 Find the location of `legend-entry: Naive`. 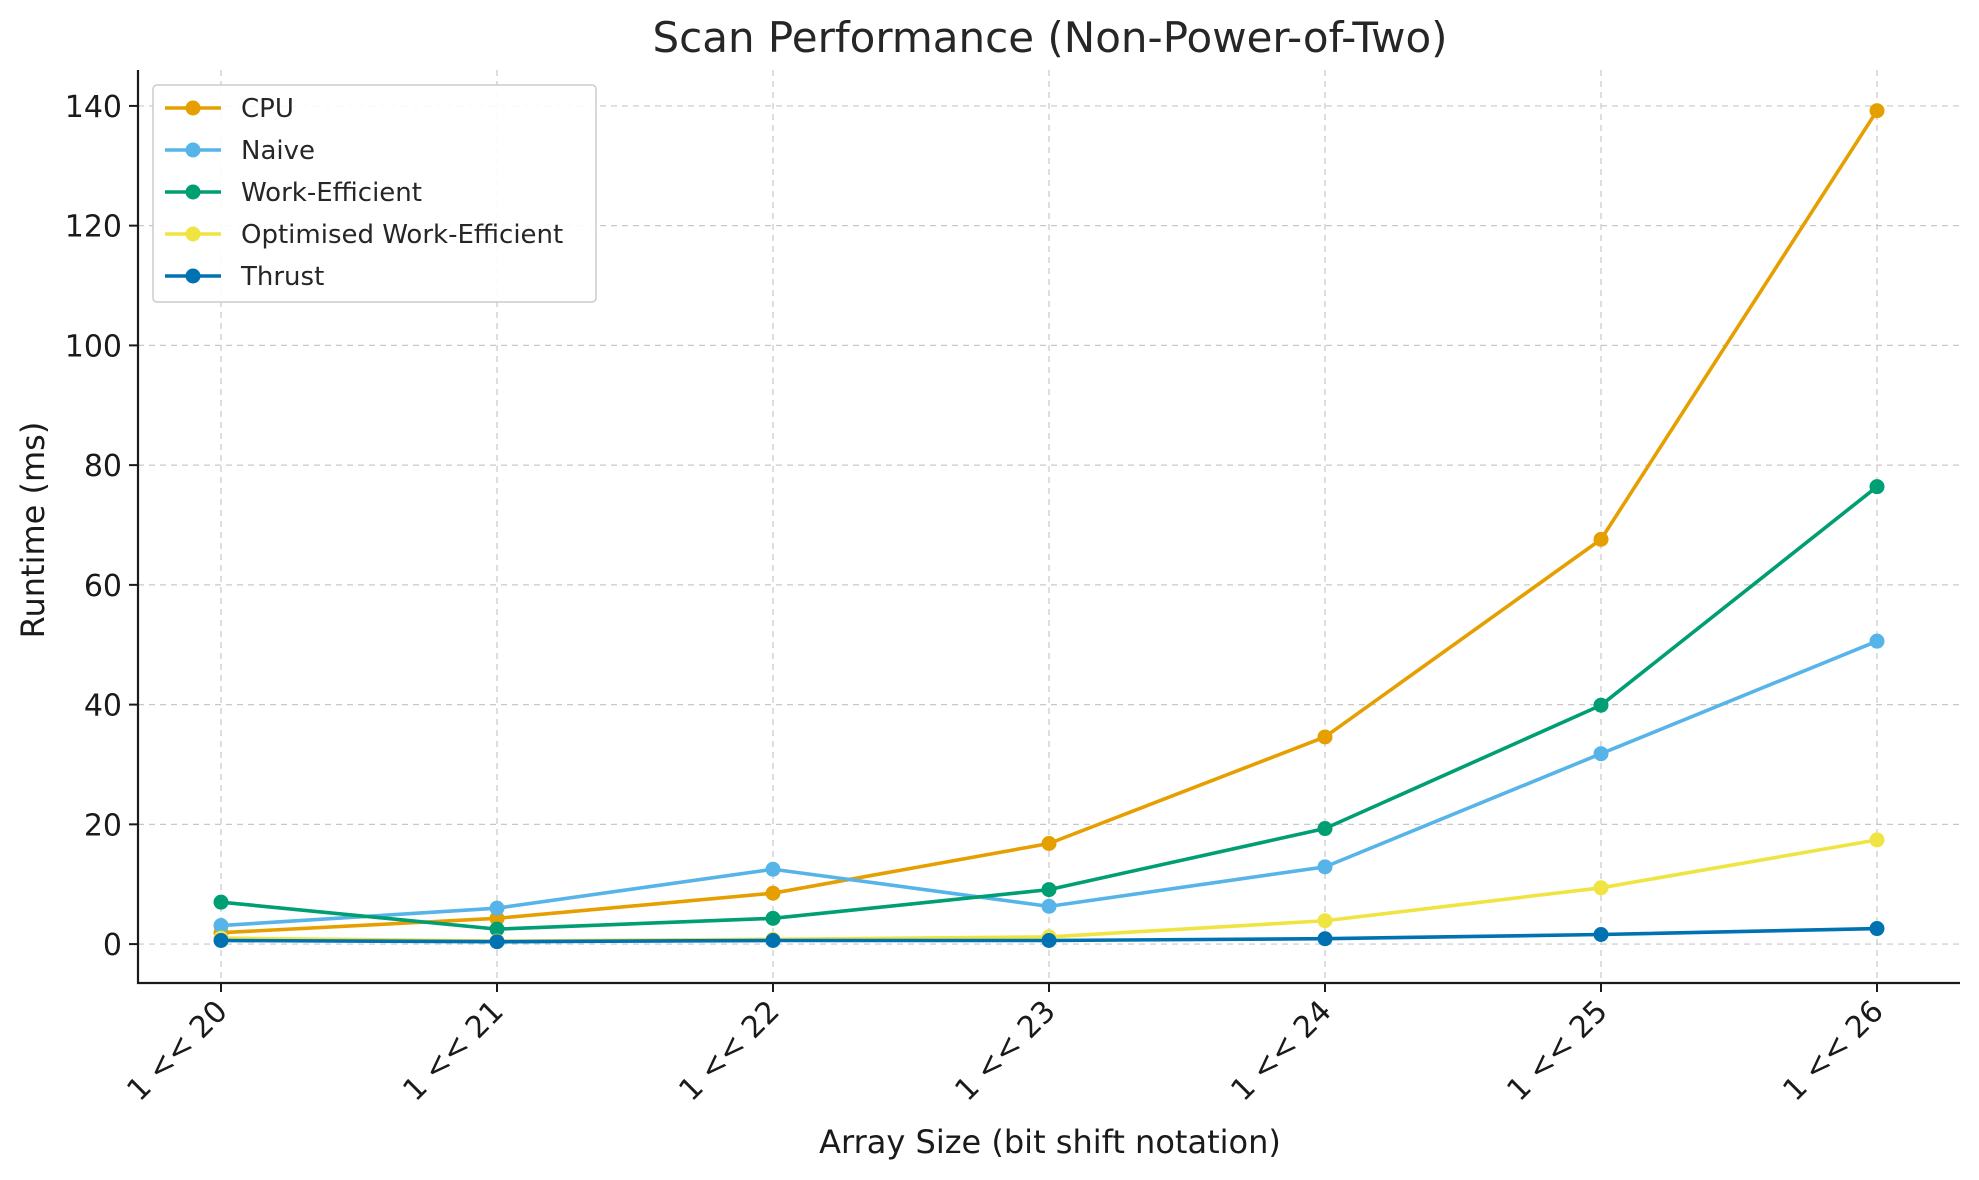

legend-entry: Naive is located at coordinates (240, 151).